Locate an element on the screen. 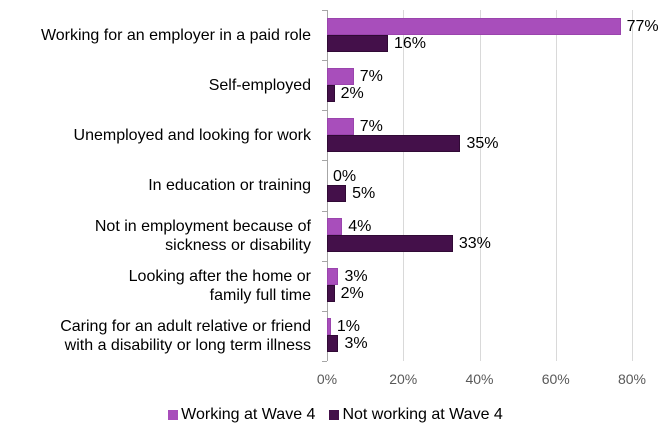 This screenshot has width=671, height=438. data-label: 4% is located at coordinates (360, 227).